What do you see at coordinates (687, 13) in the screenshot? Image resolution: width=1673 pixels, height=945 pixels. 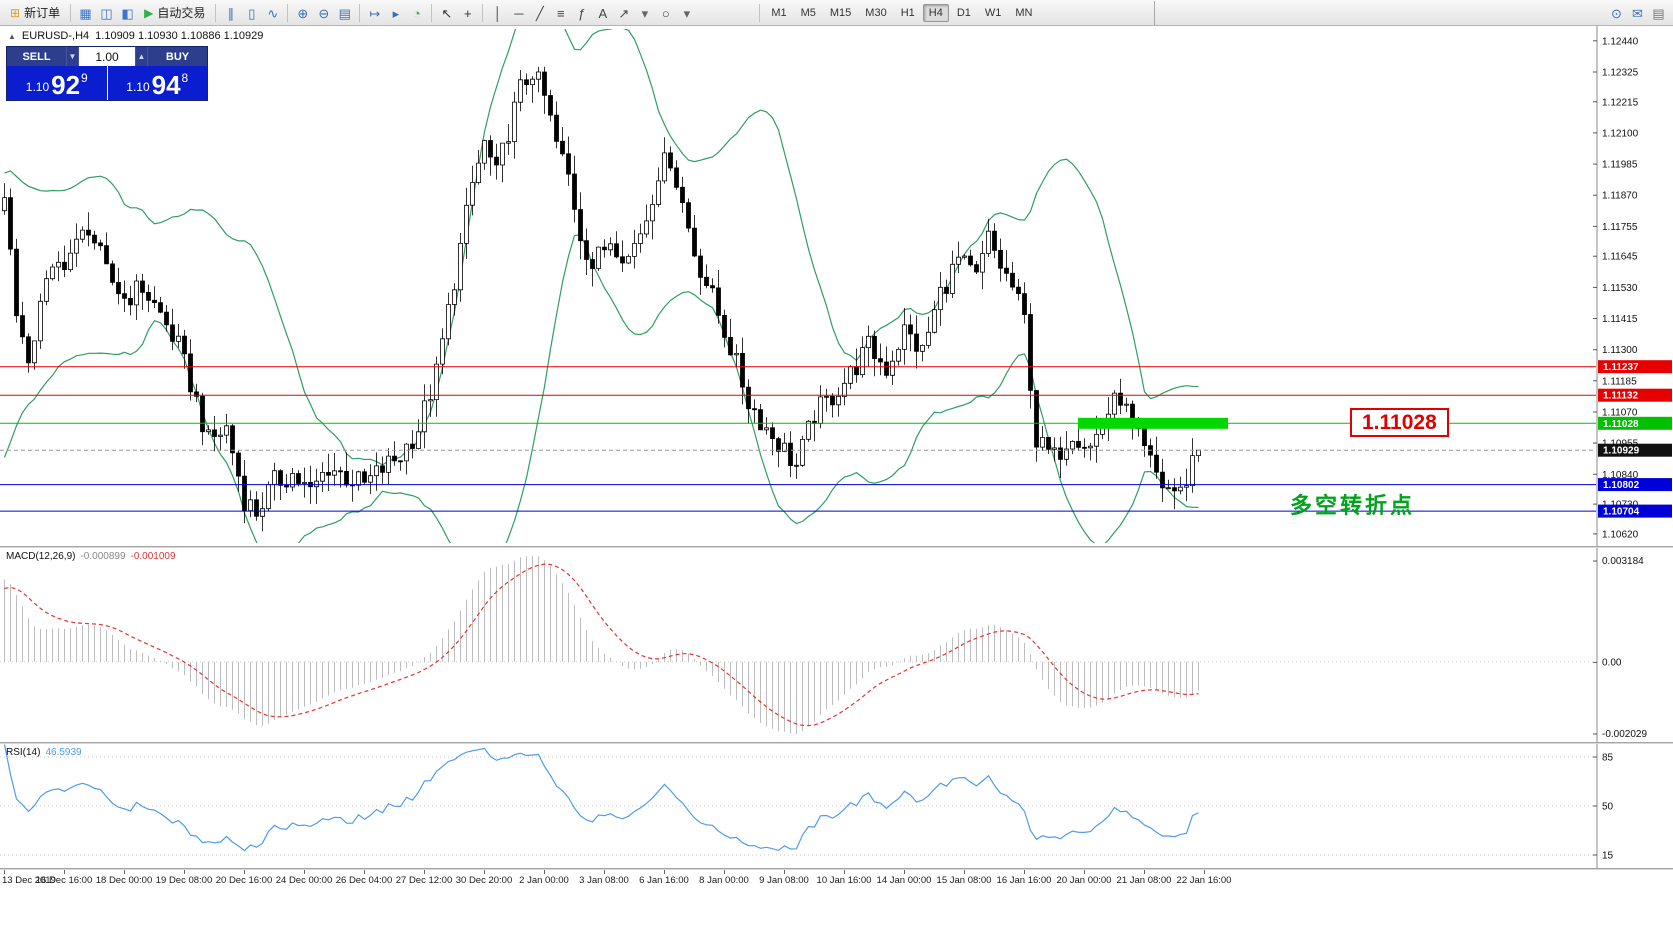 I see `shapes-dropdown-icon: ▾` at bounding box center [687, 13].